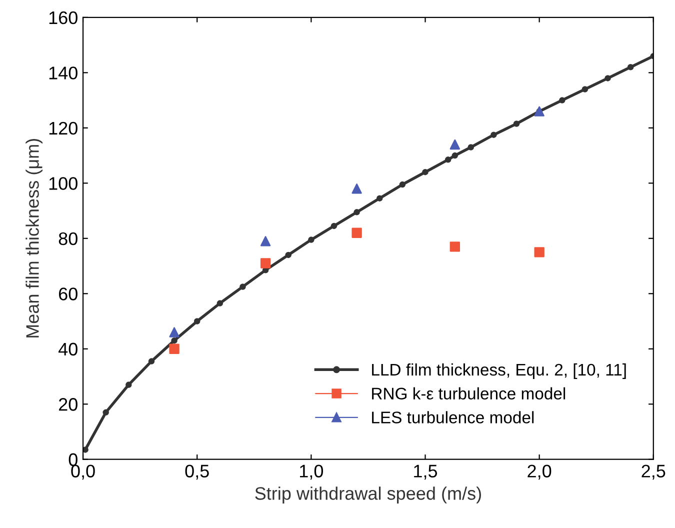 The image size is (675, 528). Describe the element at coordinates (499, 371) in the screenshot. I see `legend-label: LLD film thickness, Equ. 2, [10, 11]` at that location.